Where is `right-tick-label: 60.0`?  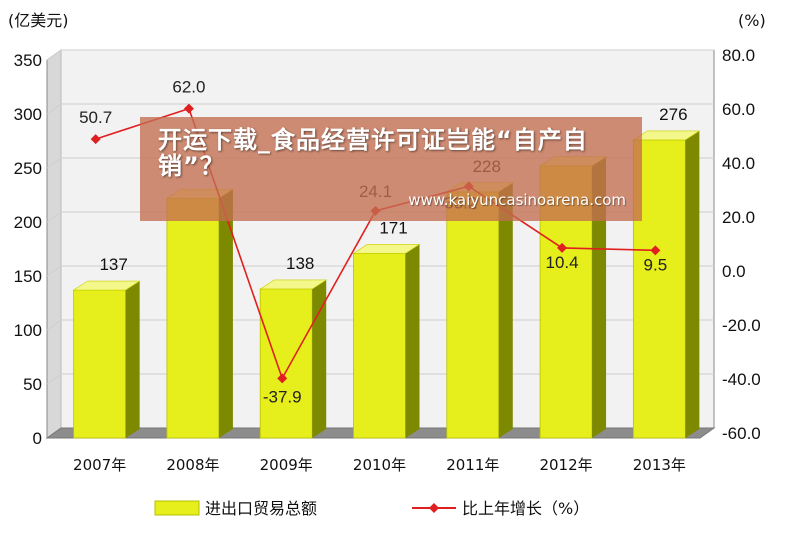
right-tick-label: 60.0 is located at coordinates (738, 109).